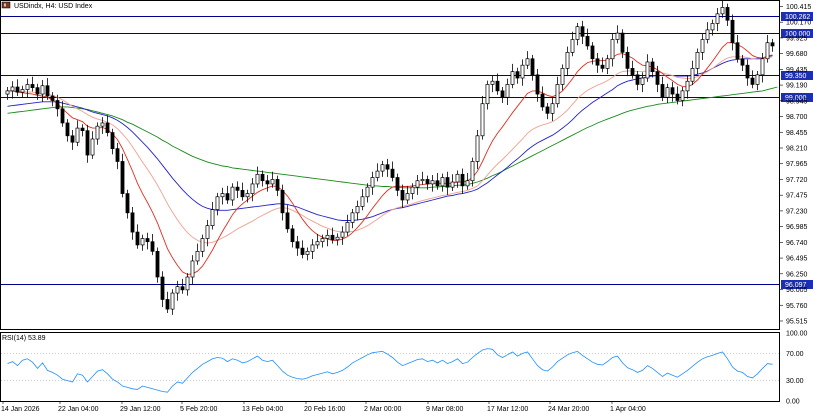 This screenshot has width=813, height=413. What do you see at coordinates (6, 5) in the screenshot?
I see `symbol-icon` at bounding box center [6, 5].